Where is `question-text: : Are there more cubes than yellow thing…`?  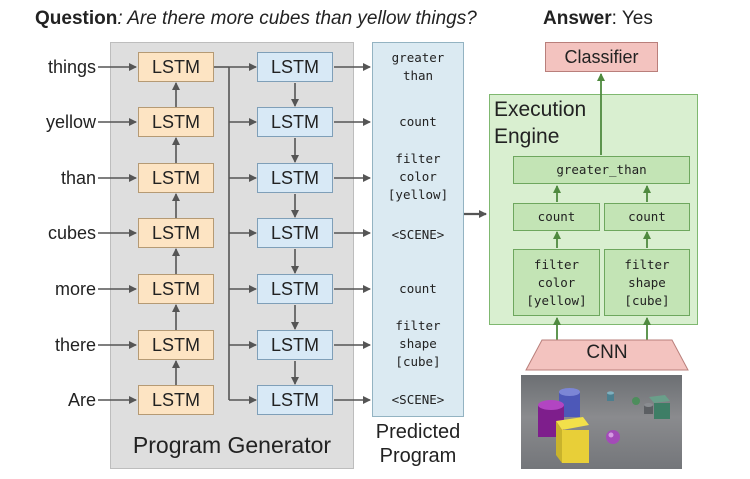 question-text: : Are there more cubes than yellow thing… is located at coordinates (297, 18).